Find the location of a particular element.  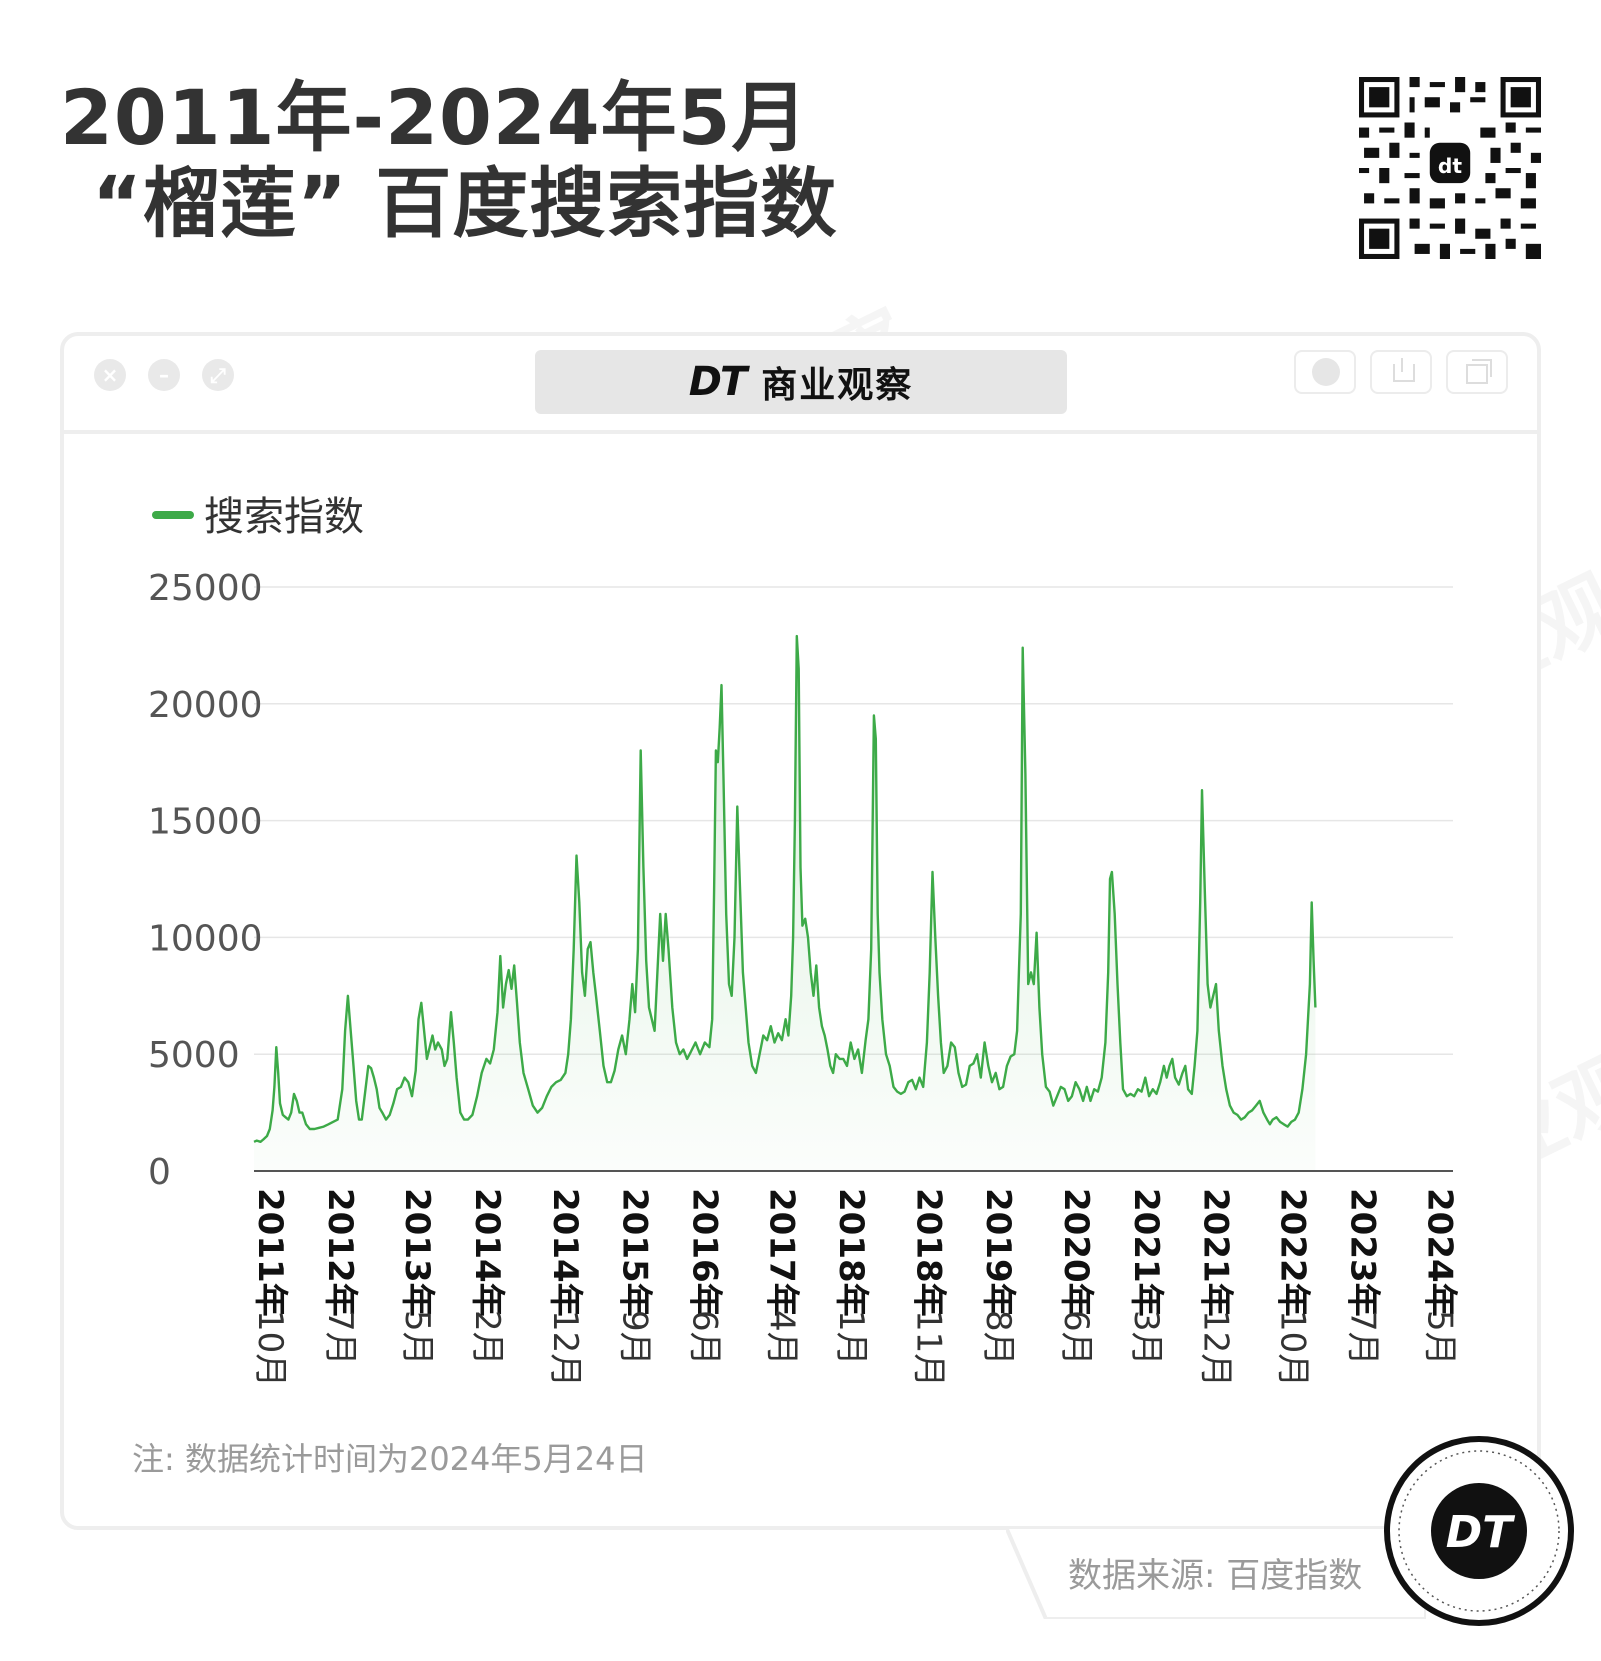

x-tick-year: 2023年 is located at coordinates (1362, 1252).